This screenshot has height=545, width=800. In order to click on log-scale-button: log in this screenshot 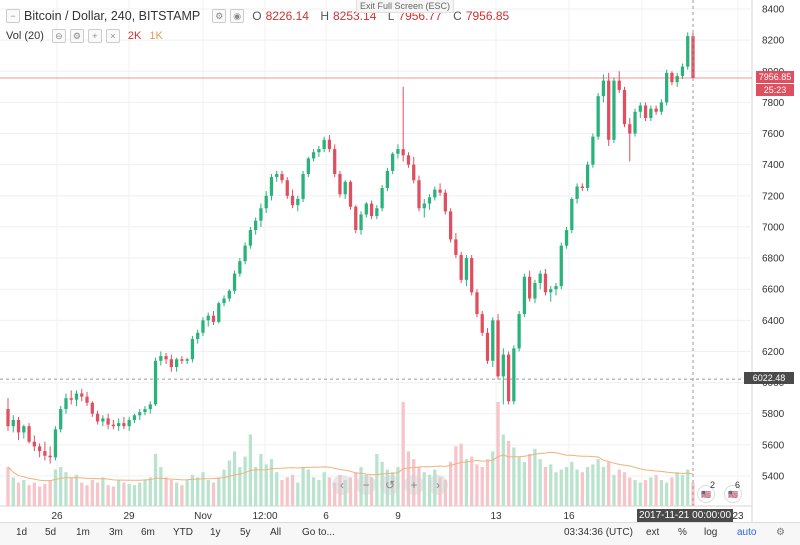, I will do `click(711, 532)`.